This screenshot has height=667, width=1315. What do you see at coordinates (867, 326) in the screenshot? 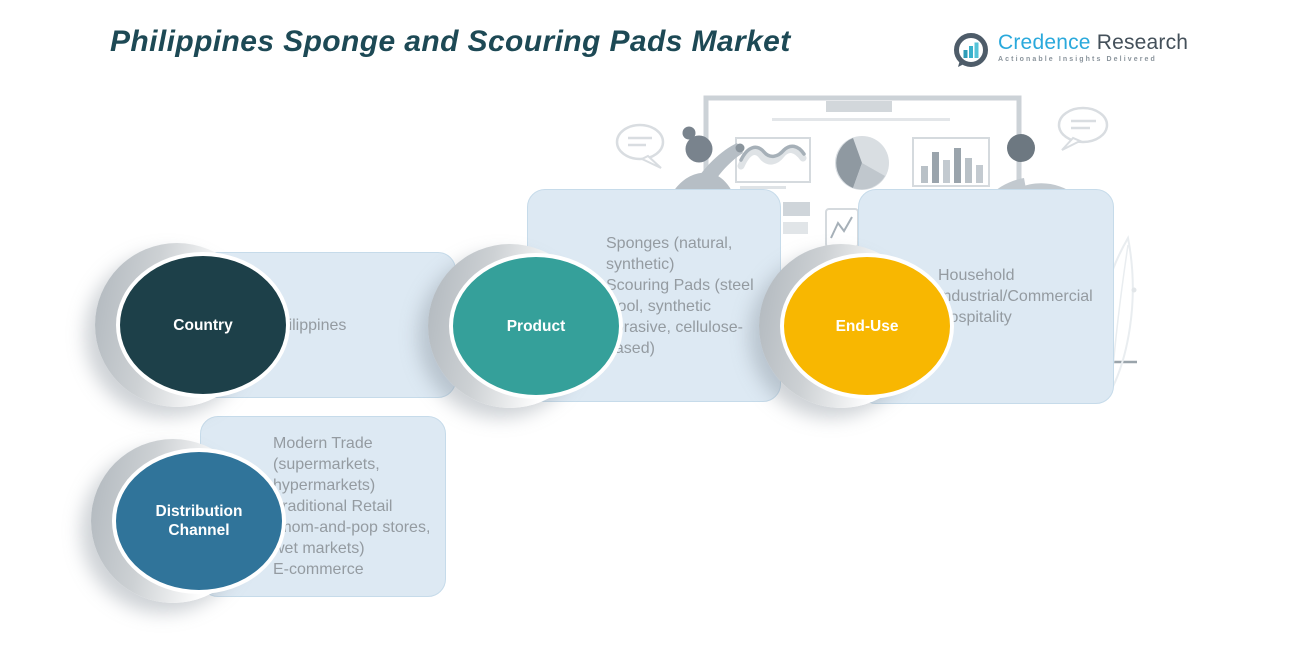
I see `segment-circle-label-end-use: End-Use` at bounding box center [867, 326].